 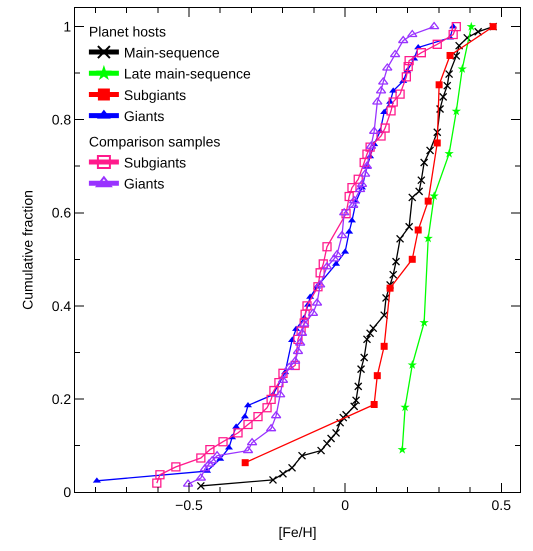 I want to click on y-tick-label: 0.4, so click(x=62, y=306).